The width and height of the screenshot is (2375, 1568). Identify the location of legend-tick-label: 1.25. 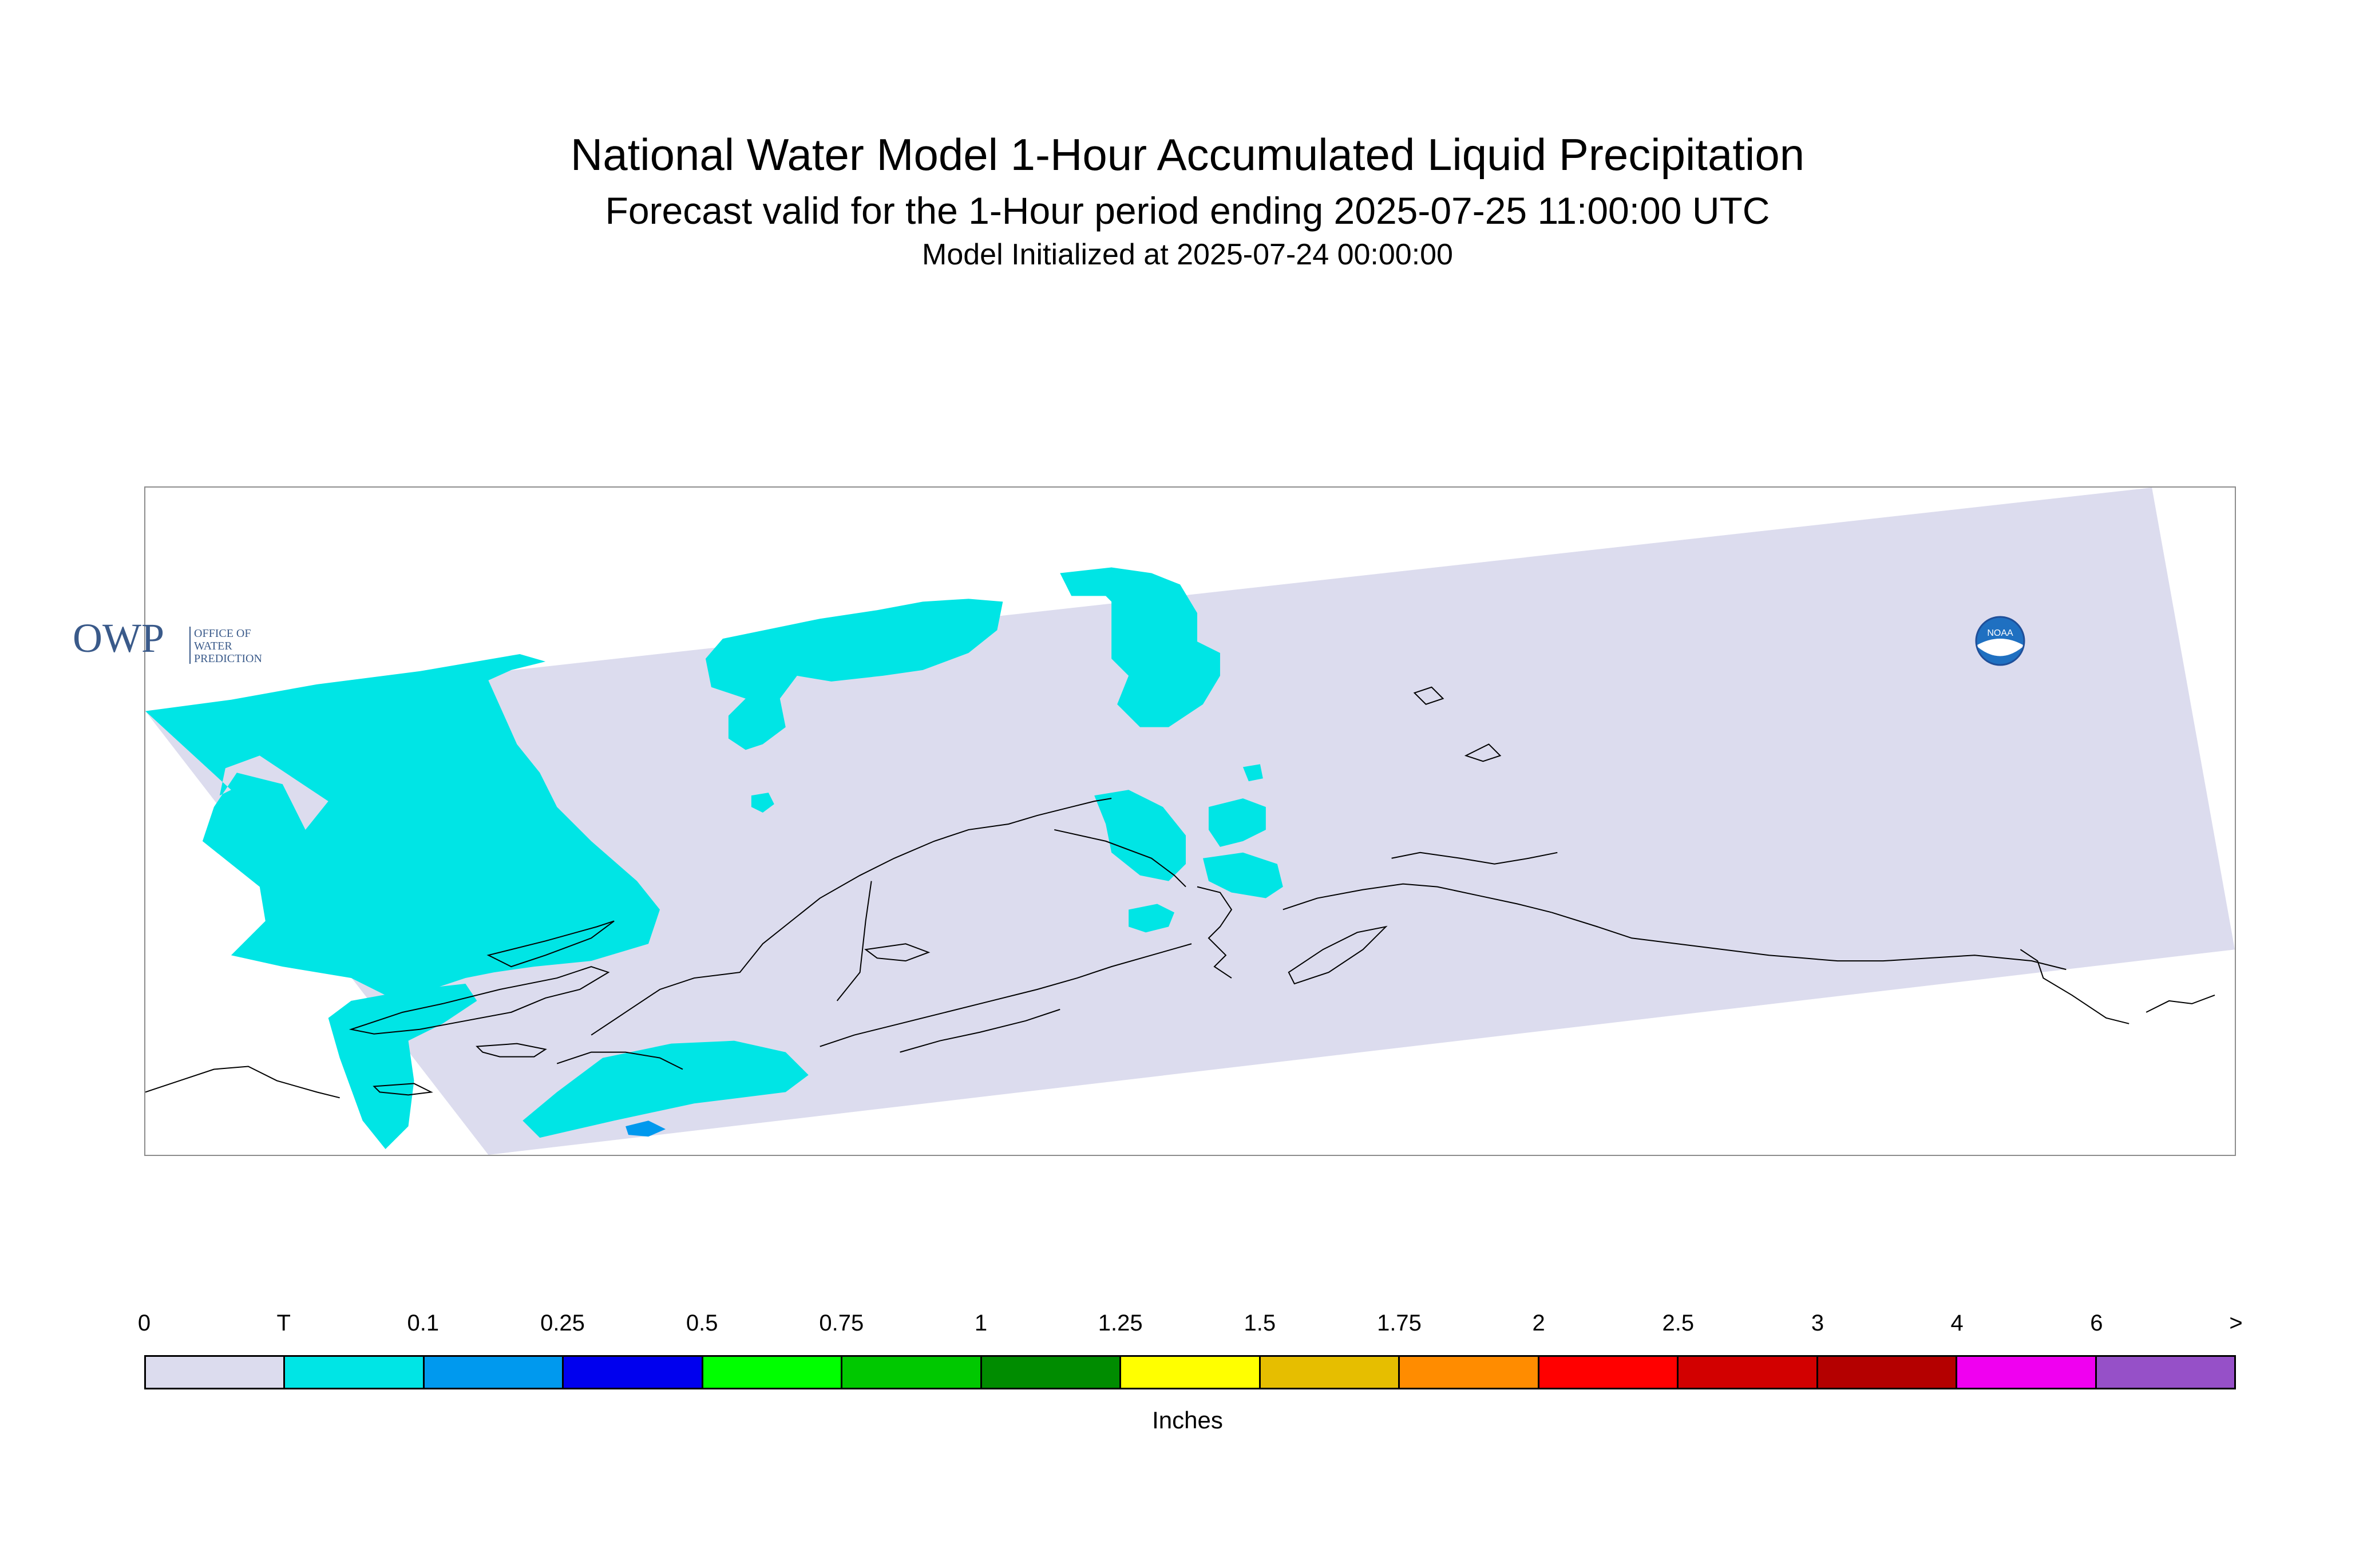
(1121, 1323).